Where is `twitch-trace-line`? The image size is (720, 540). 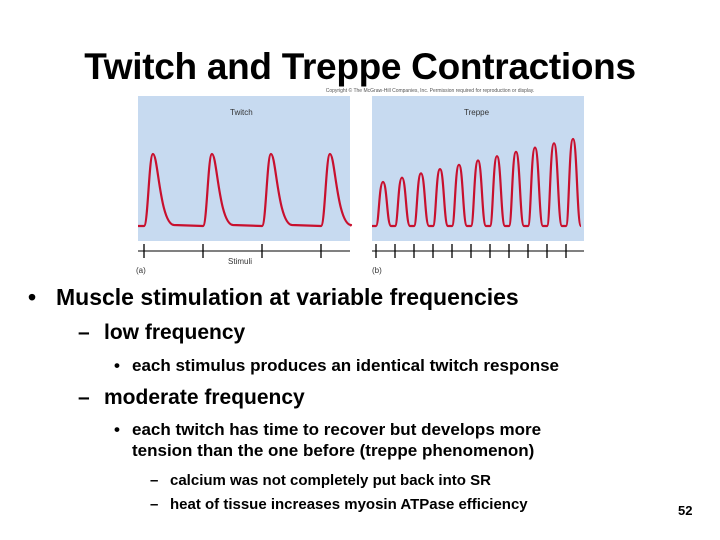
twitch-trace-line is located at coordinates (245, 190).